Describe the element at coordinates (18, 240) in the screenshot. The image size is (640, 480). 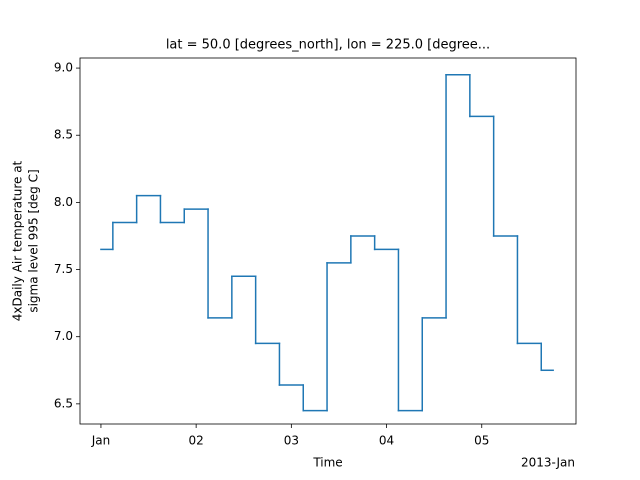
I see `y-axis-label: 4xDaily Air temperature at` at that location.